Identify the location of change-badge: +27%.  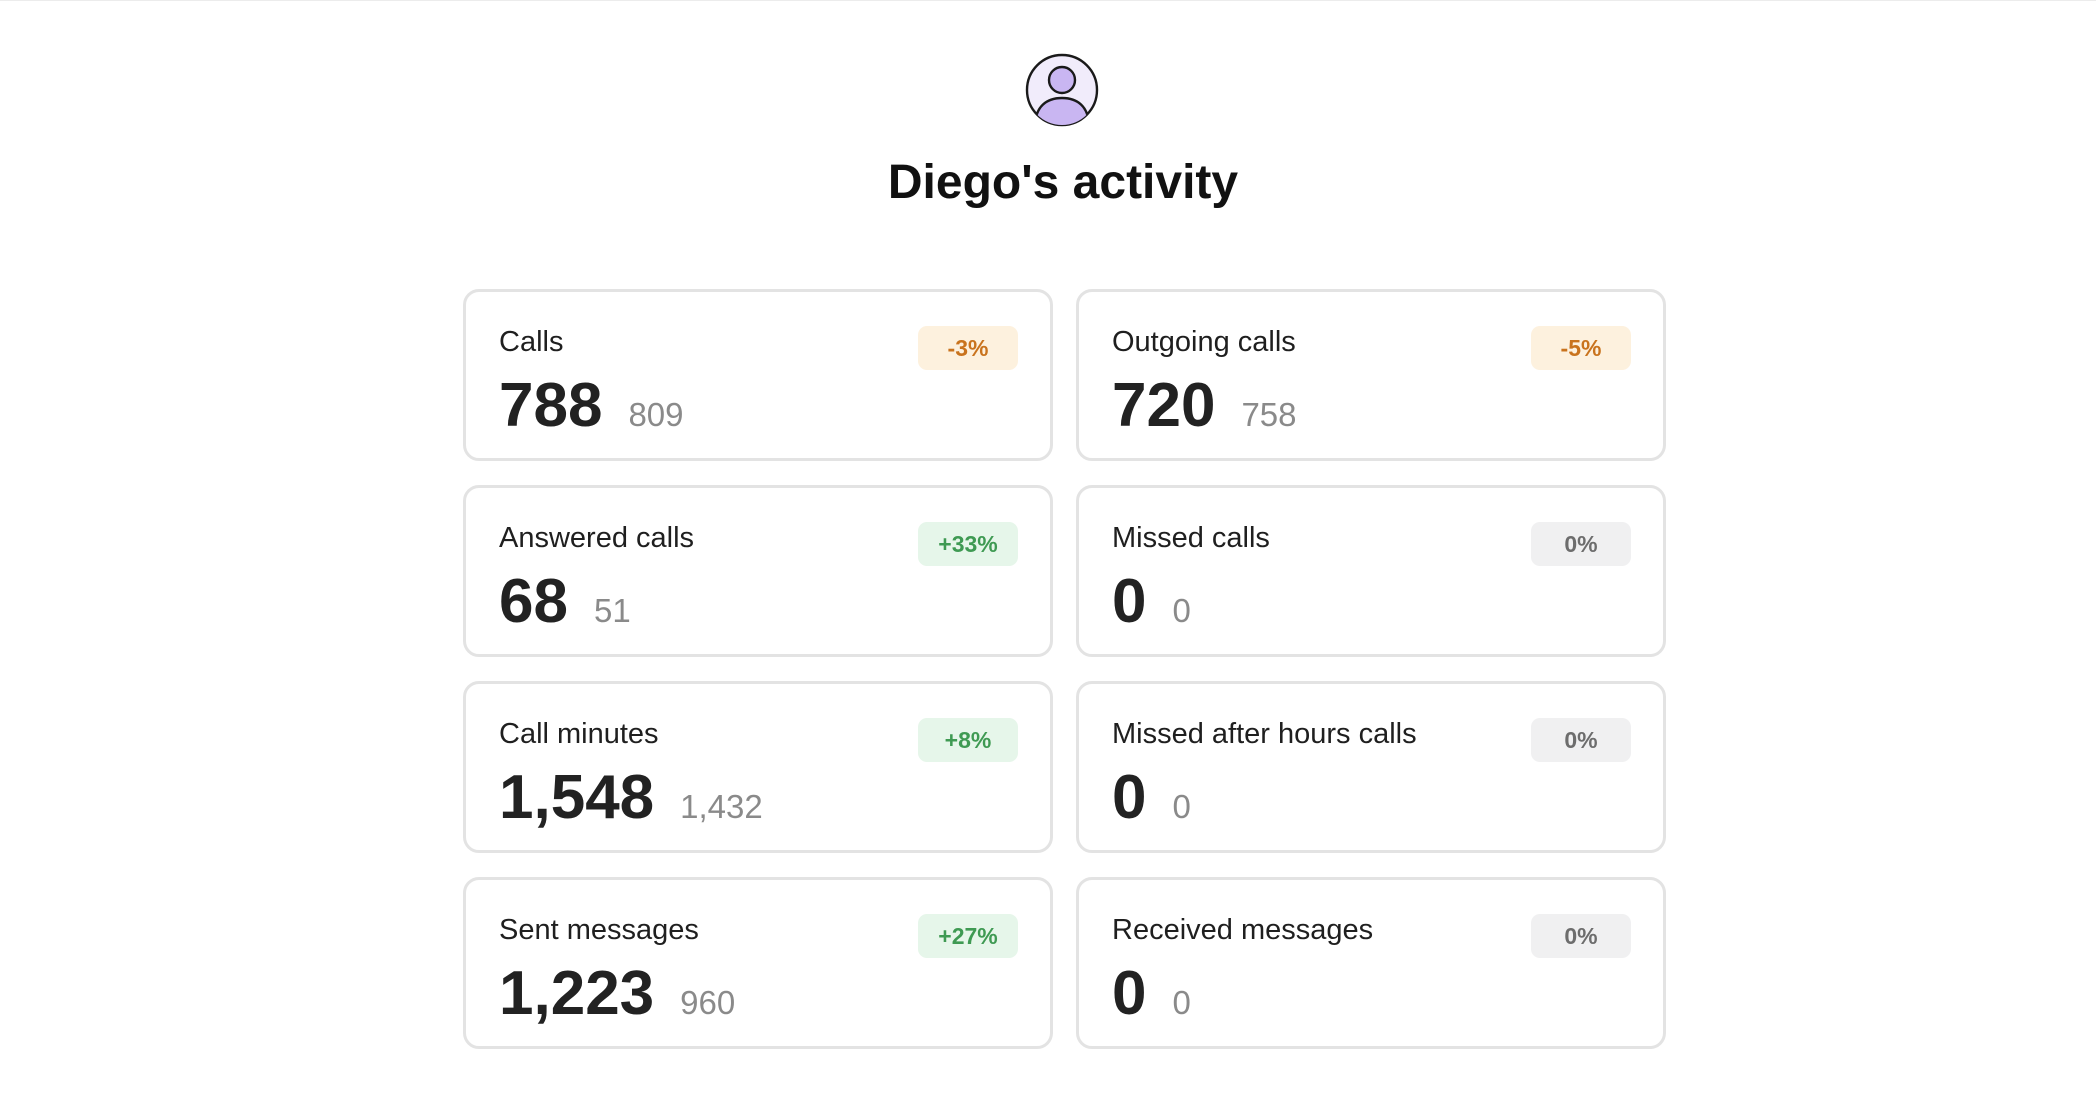
(968, 936).